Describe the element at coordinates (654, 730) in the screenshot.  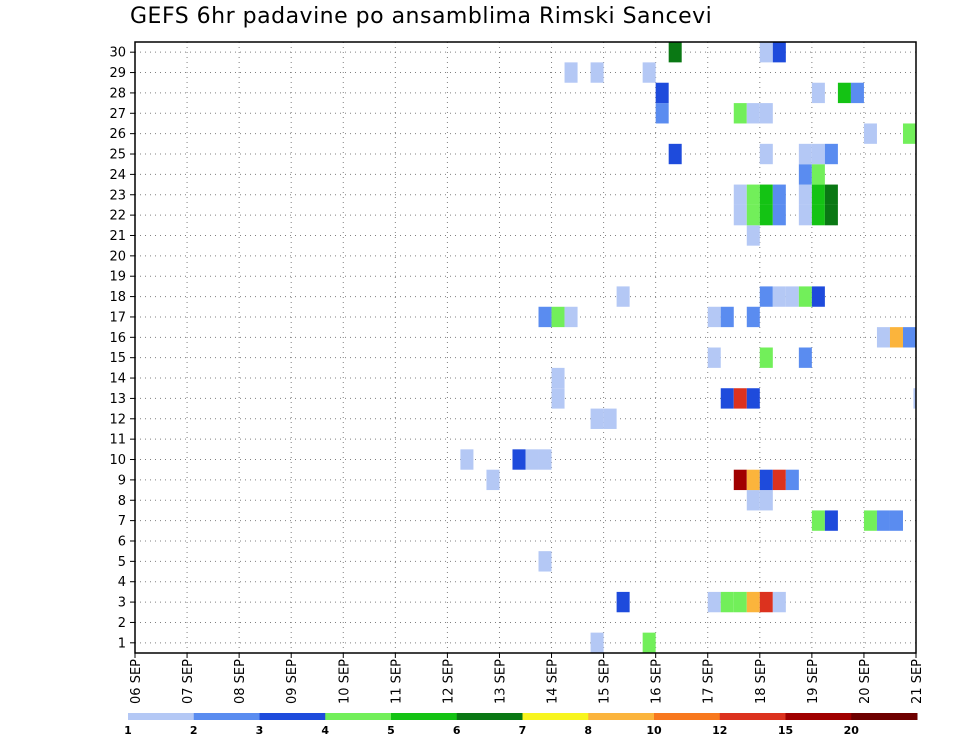
I see `colorbar-label: 10` at that location.